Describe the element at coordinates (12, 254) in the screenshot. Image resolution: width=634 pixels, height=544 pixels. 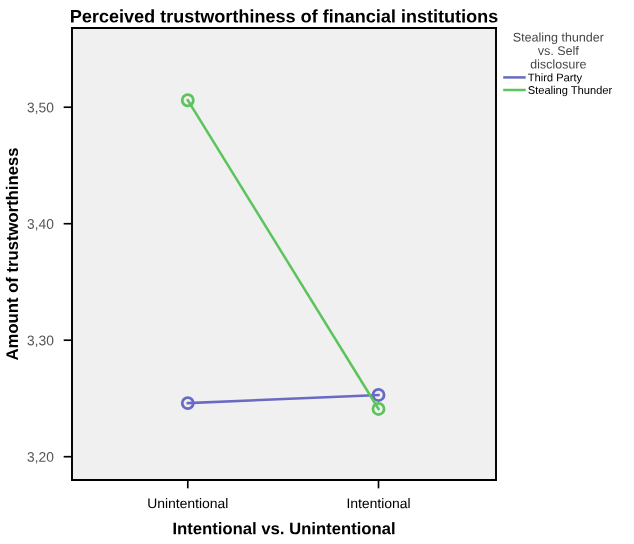
I see `y-axis-title: Amount of trustworthiness` at that location.